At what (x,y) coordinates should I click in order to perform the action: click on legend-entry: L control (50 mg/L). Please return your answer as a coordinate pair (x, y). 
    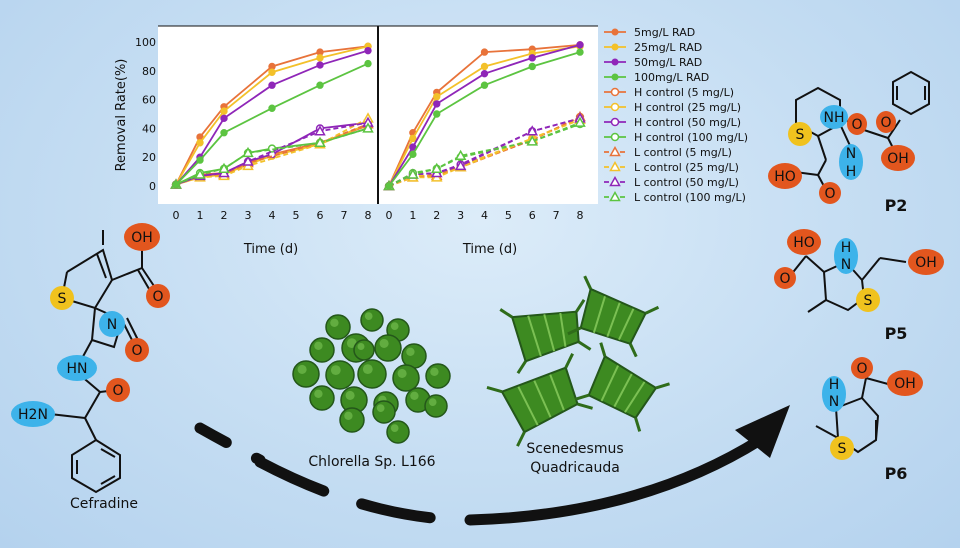
    Looking at the image, I should click on (686, 182).